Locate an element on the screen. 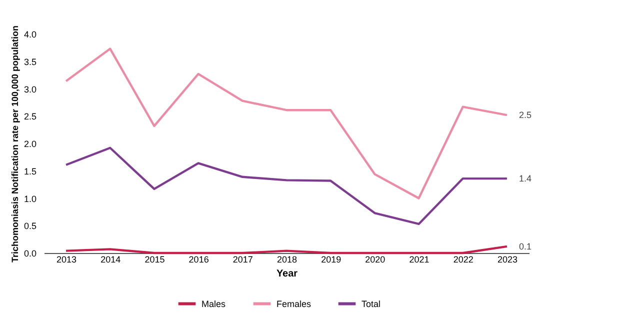  y-tick-label: 2.5 is located at coordinates (30, 117).